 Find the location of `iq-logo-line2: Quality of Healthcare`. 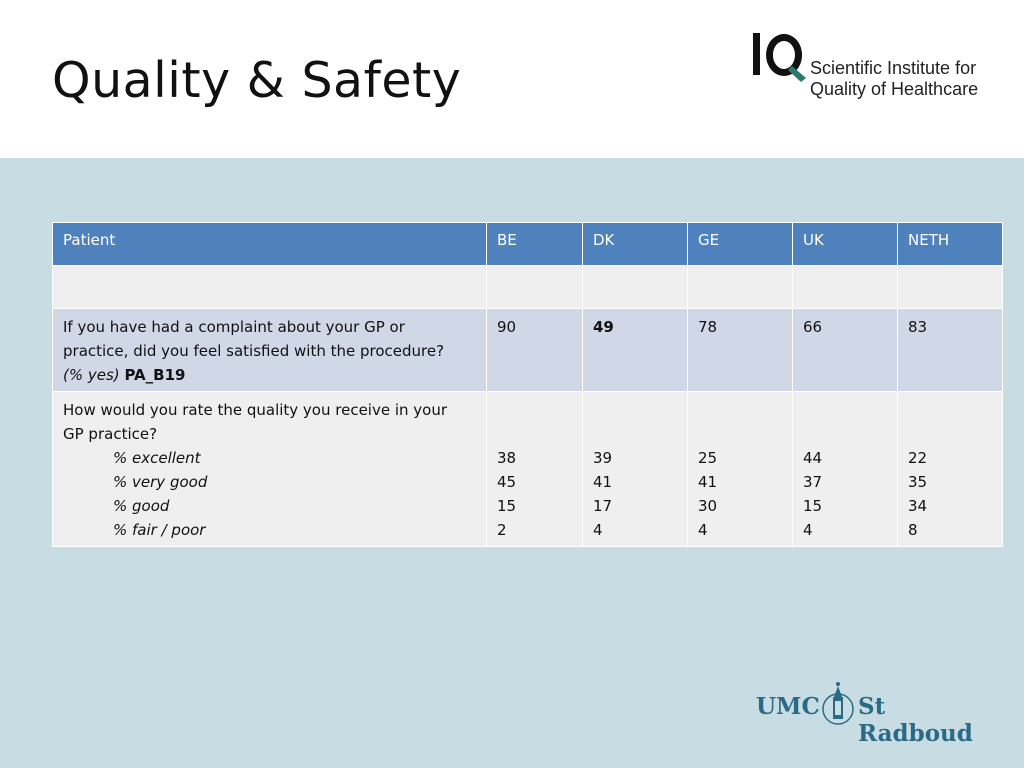

iq-logo-line2: Quality of Healthcare is located at coordinates (894, 89).